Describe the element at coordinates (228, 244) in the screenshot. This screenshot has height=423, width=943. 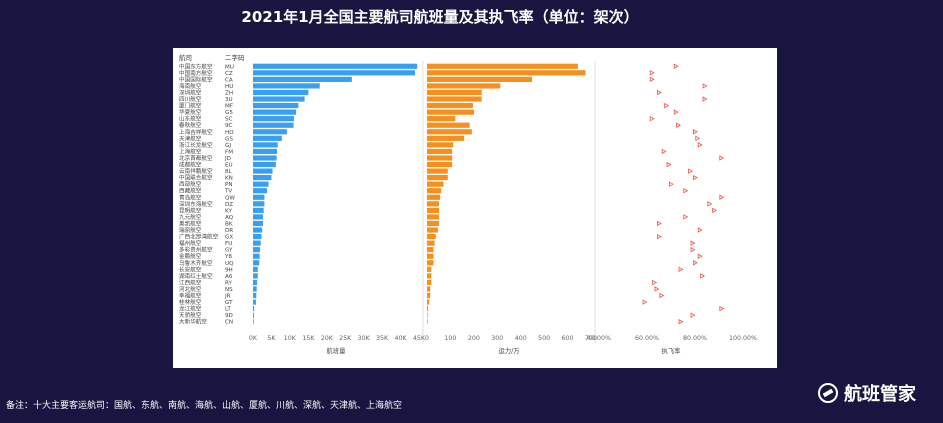
I see `airline-code-label: FU` at that location.